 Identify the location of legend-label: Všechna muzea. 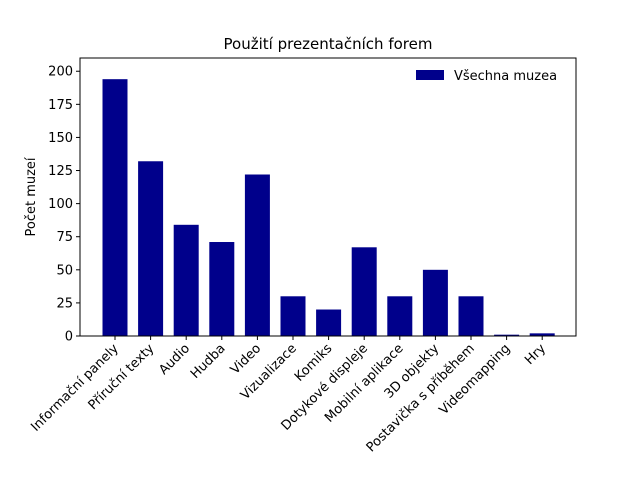
(505, 76).